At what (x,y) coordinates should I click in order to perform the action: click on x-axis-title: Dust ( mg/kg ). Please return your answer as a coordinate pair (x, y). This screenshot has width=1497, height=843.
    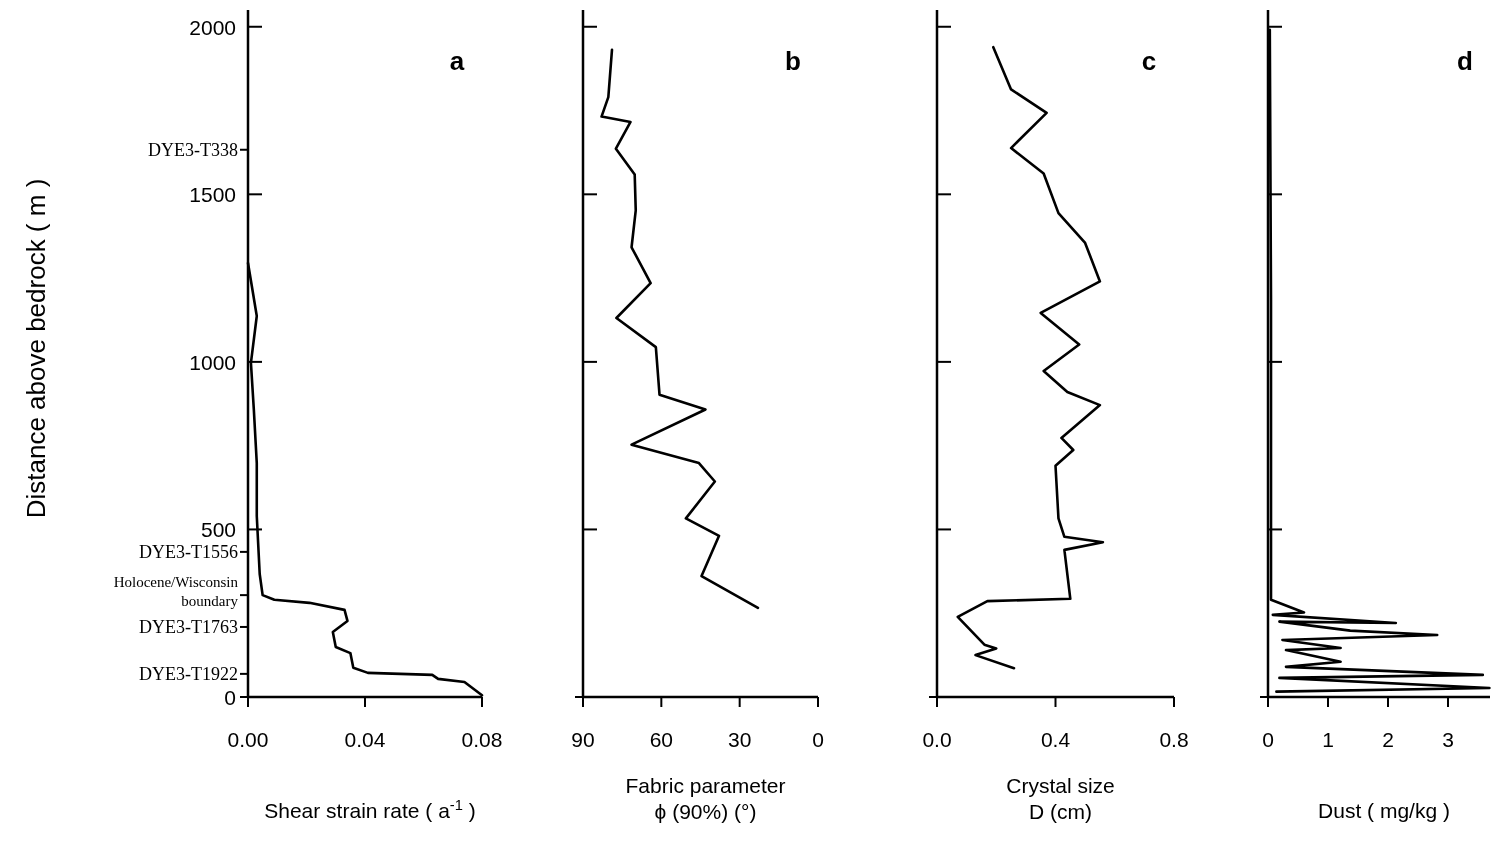
    Looking at the image, I should click on (1384, 810).